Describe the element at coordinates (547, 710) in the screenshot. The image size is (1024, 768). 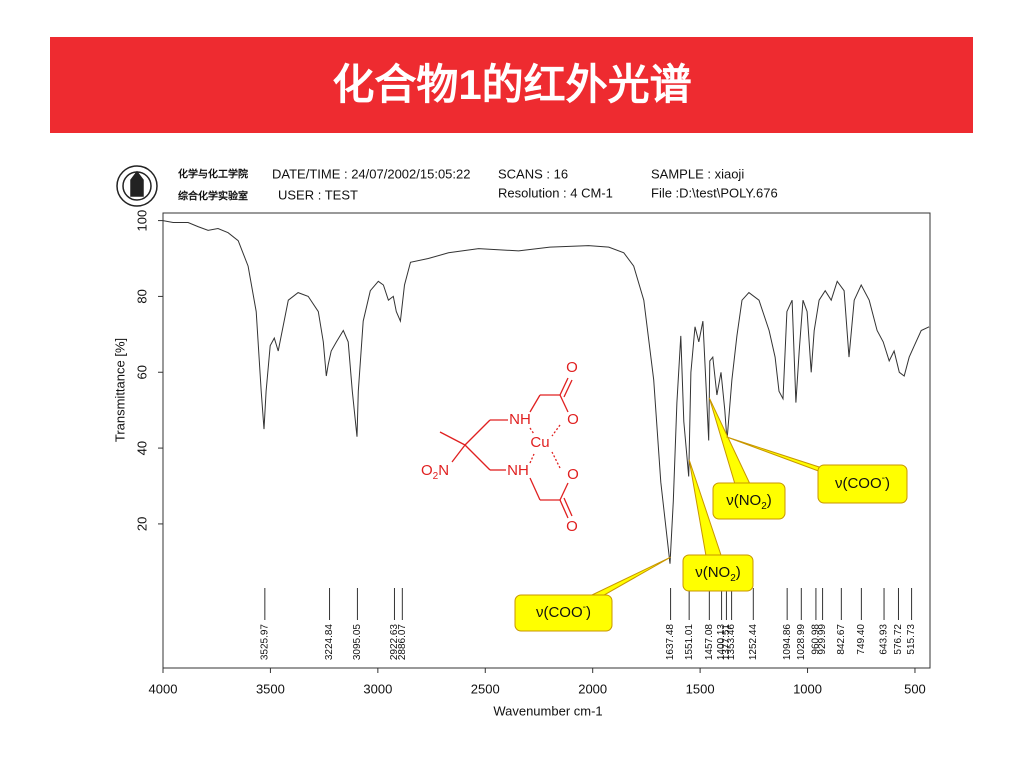
I see `x-axis-label: Wavenumber cm-1` at that location.